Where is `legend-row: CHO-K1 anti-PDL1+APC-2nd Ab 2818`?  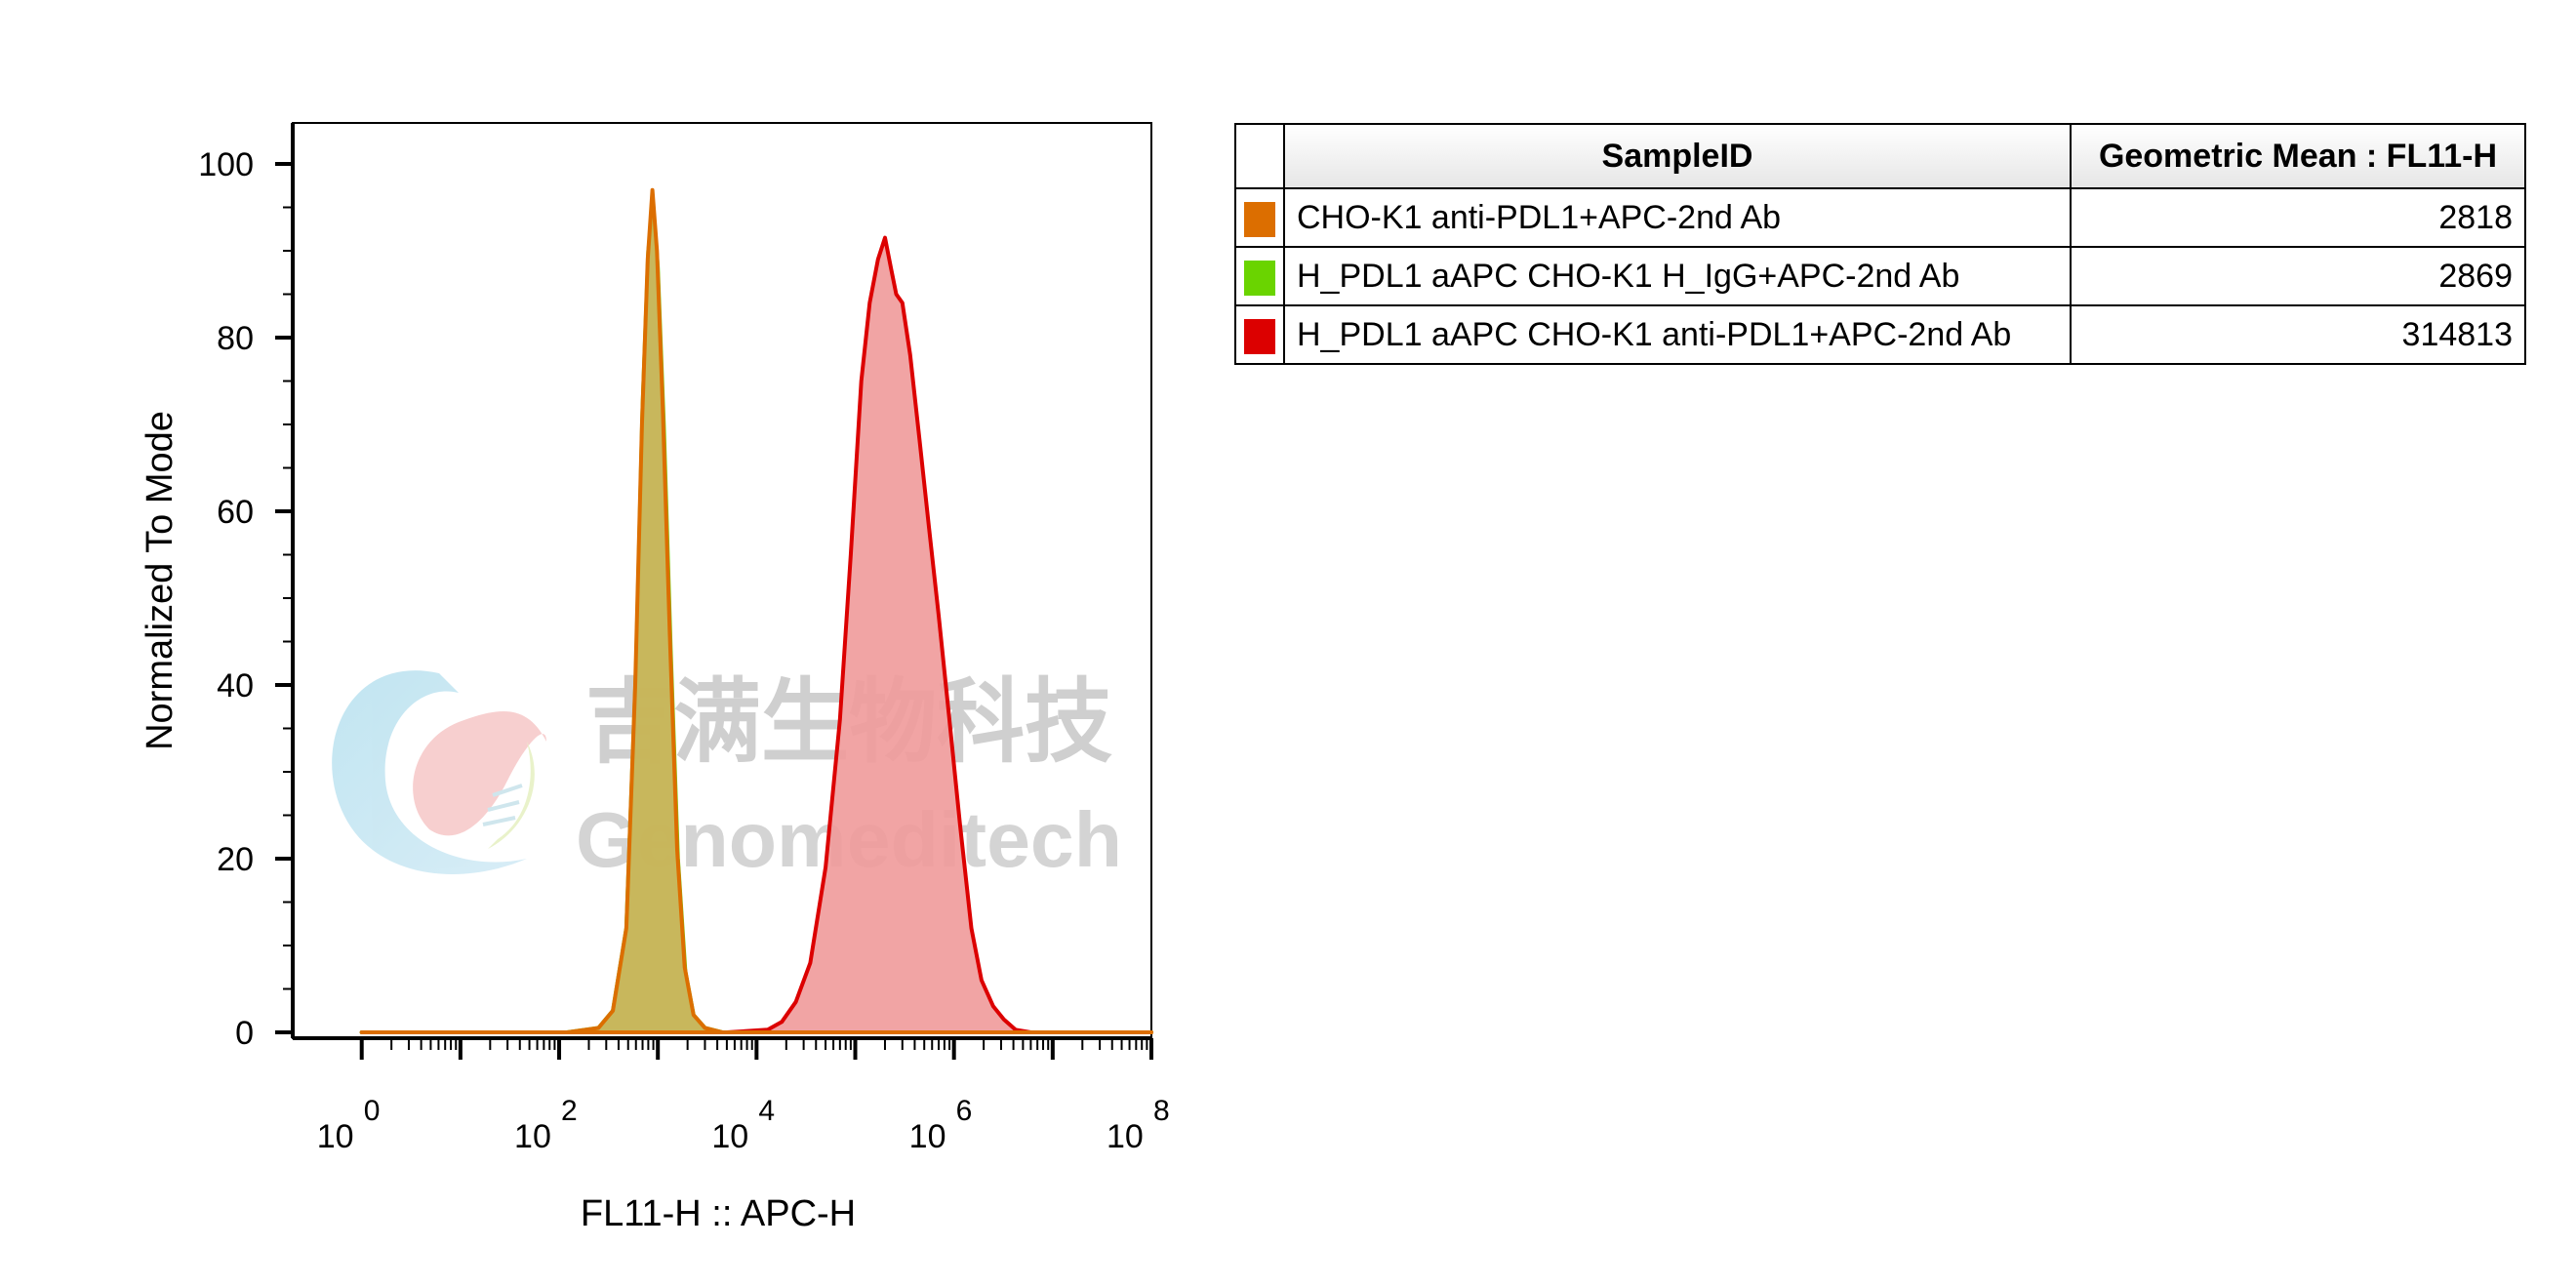 legend-row: CHO-K1 anti-PDL1+APC-2nd Ab 2818 is located at coordinates (1880, 217).